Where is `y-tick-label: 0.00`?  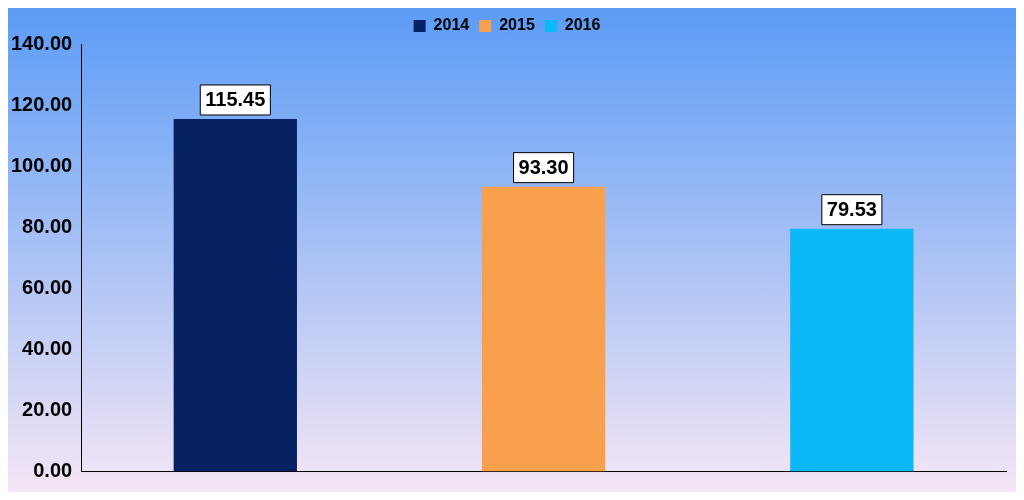
y-tick-label: 0.00 is located at coordinates (53, 470).